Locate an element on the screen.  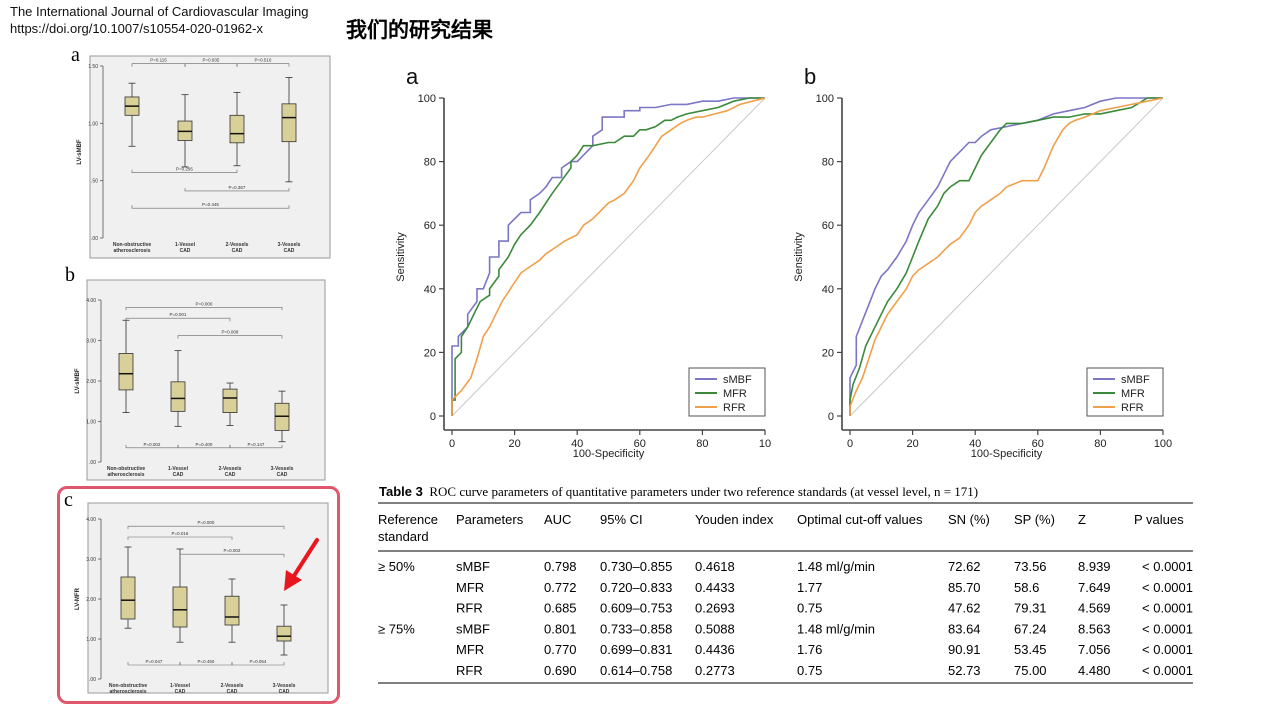
table-header-cell: 95% CI is located at coordinates (621, 519).